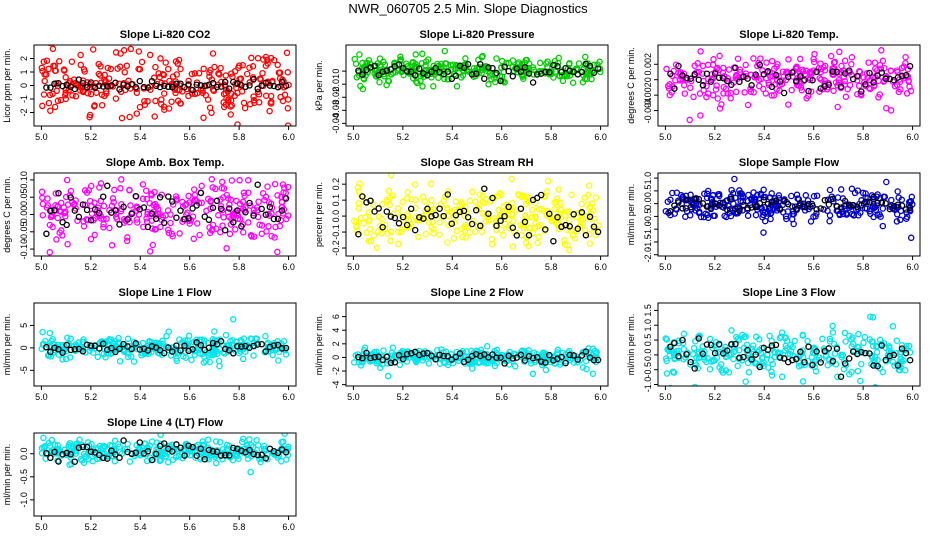 Image resolution: width=936 pixels, height=540 pixels. What do you see at coordinates (319, 214) in the screenshot?
I see `y-axis-label: percent per min.` at bounding box center [319, 214].